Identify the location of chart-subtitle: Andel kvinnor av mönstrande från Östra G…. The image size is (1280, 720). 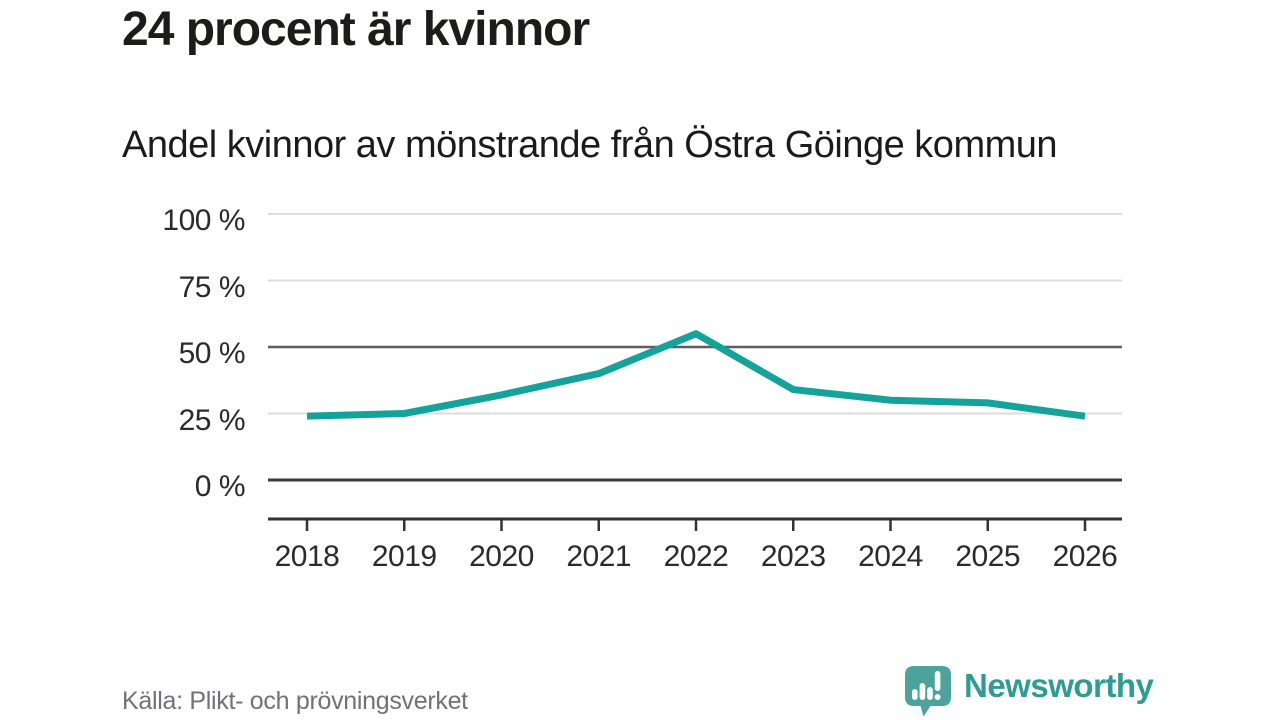
(590, 145).